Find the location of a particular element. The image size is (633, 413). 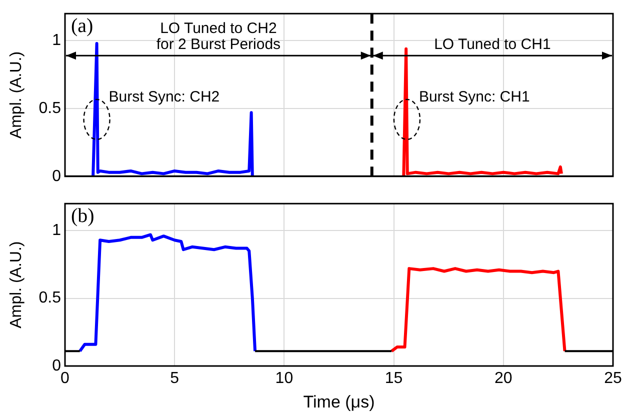

annotation: (a) is located at coordinates (82, 25).